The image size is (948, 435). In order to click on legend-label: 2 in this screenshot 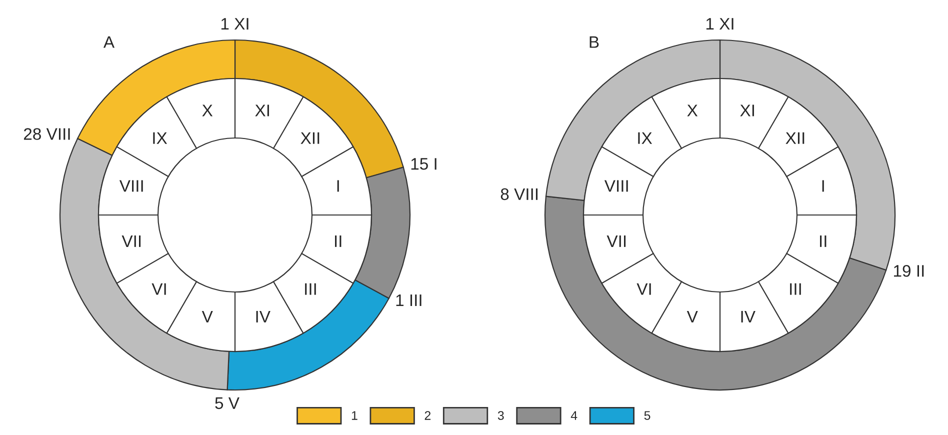, I will do `click(427, 415)`.